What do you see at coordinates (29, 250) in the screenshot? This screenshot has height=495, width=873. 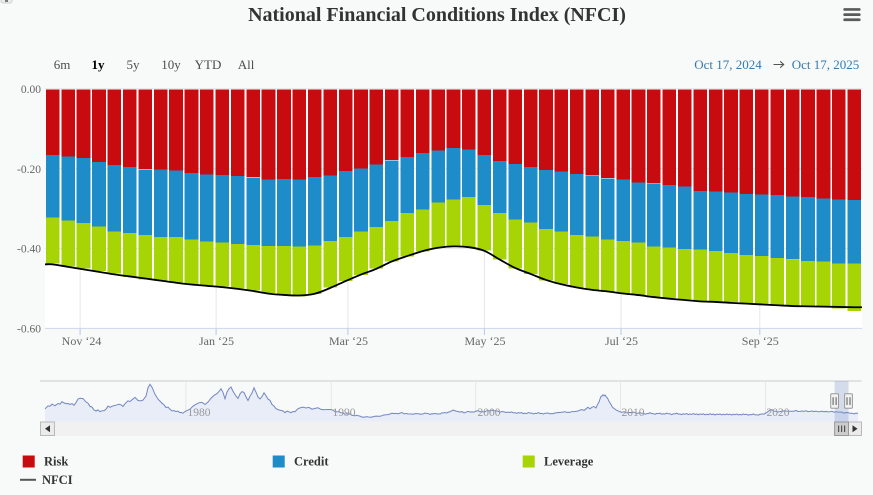 I see `svg-text: -0.40` at bounding box center [29, 250].